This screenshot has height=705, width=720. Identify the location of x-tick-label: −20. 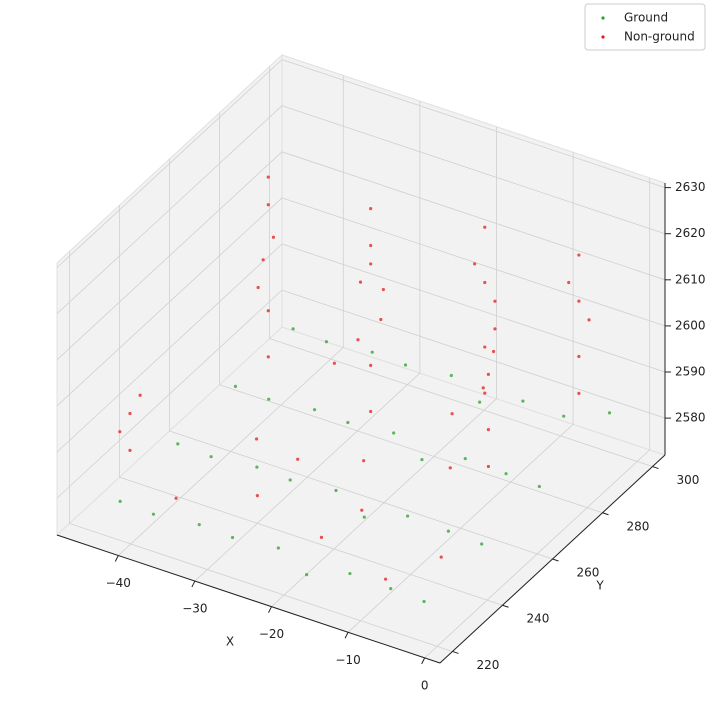
(271, 634).